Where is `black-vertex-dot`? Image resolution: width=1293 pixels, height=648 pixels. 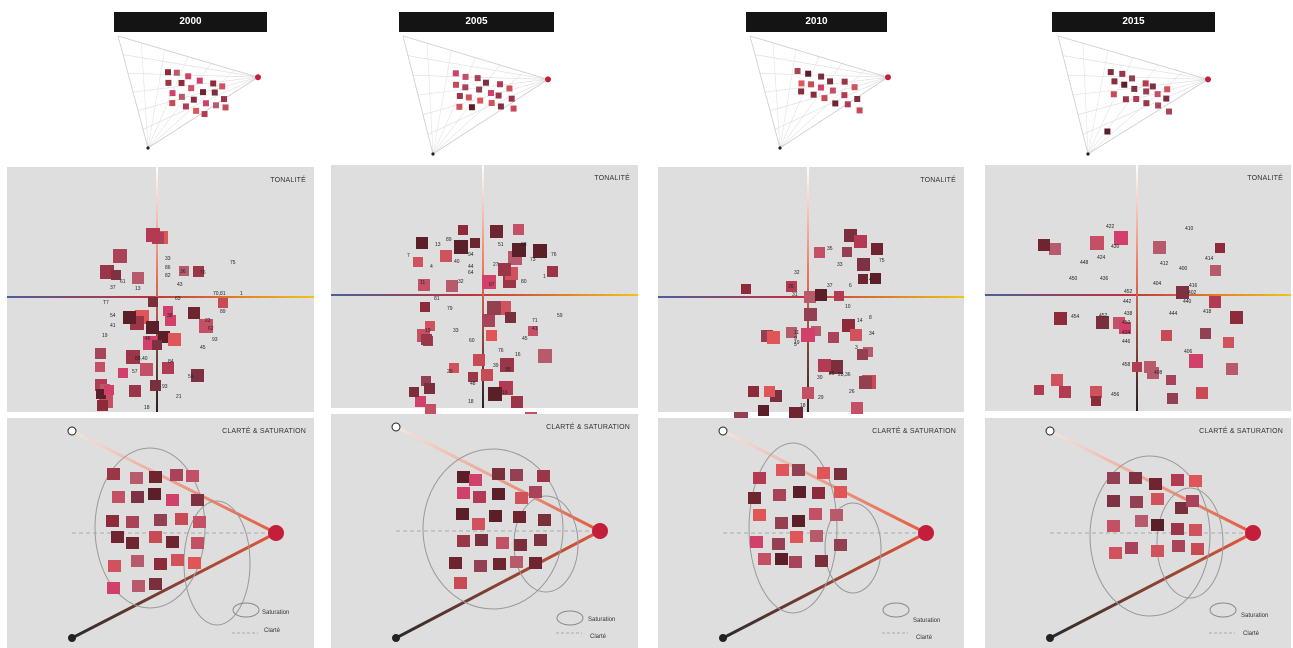 black-vertex-dot is located at coordinates (72, 638).